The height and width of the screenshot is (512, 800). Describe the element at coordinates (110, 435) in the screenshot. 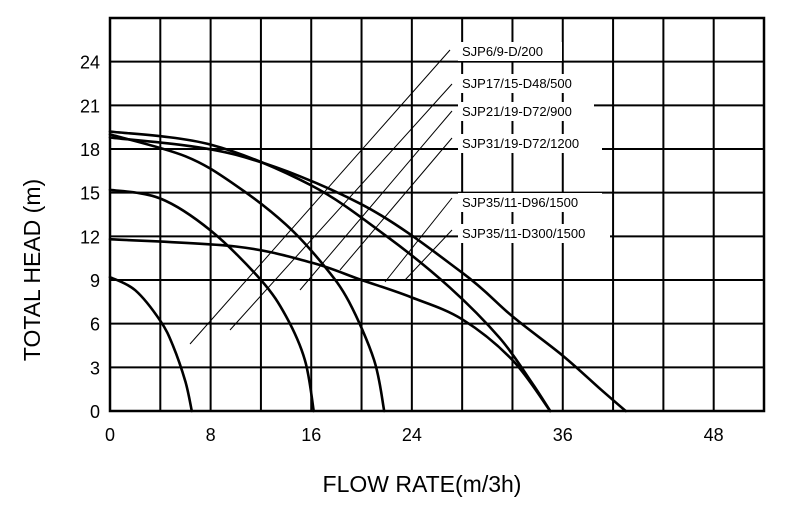

I see `x-tick-label: 0` at that location.